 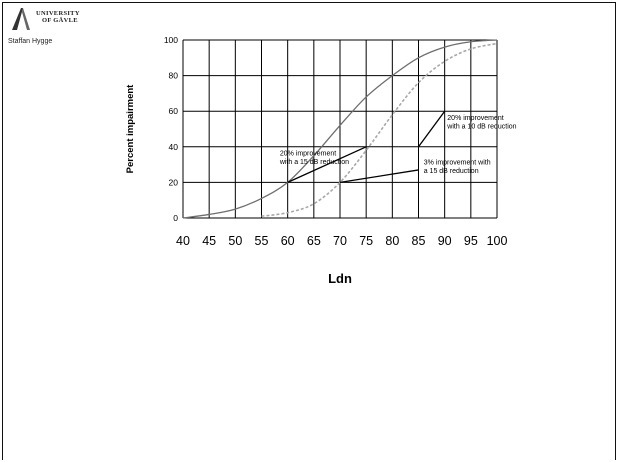 I want to click on y-tick-label: 100, so click(x=171, y=40).